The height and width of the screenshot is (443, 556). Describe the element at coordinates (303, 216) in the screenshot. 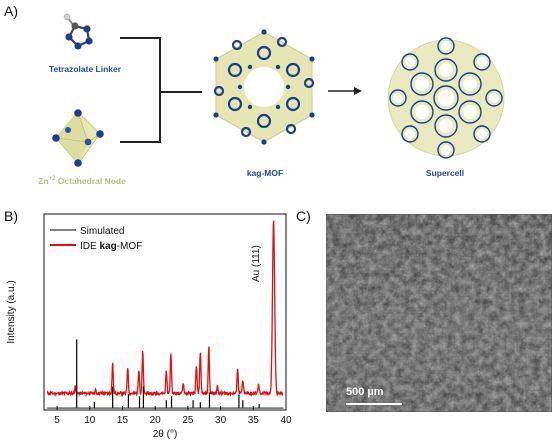

I see `panel-c-label: C)` at that location.